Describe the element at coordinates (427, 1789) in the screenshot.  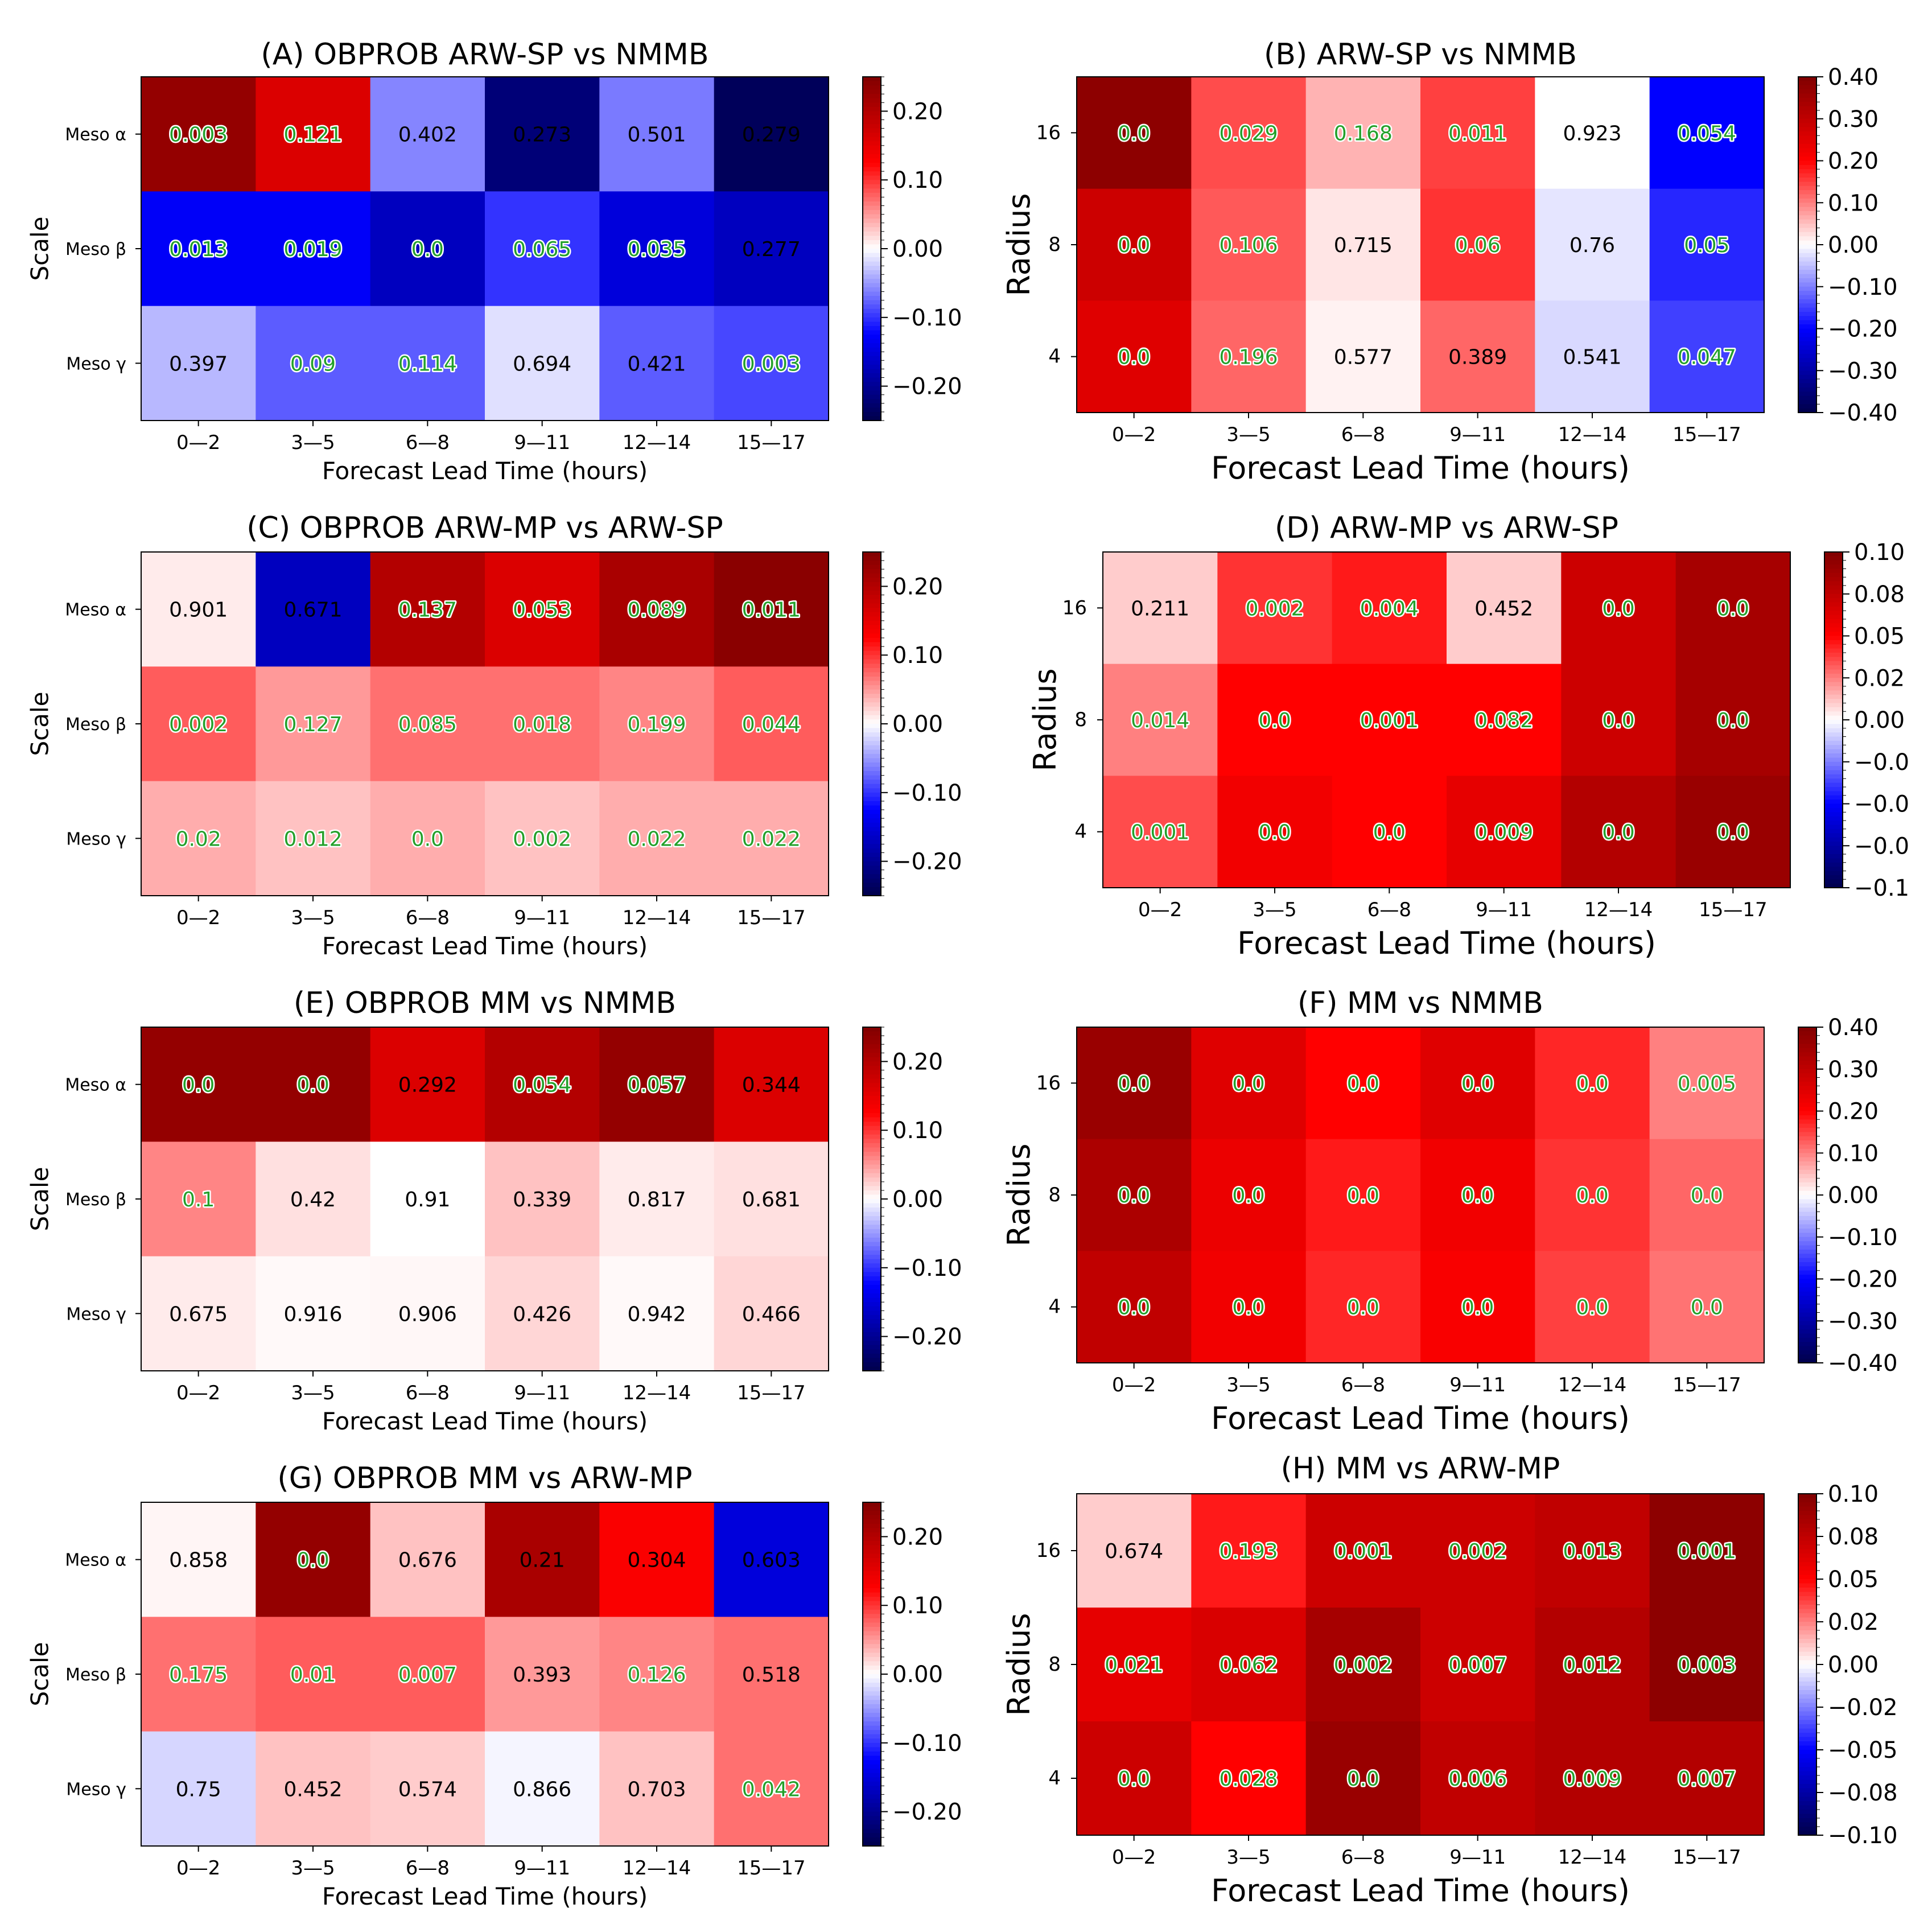
I see `cell-annotation: 0.574` at that location.